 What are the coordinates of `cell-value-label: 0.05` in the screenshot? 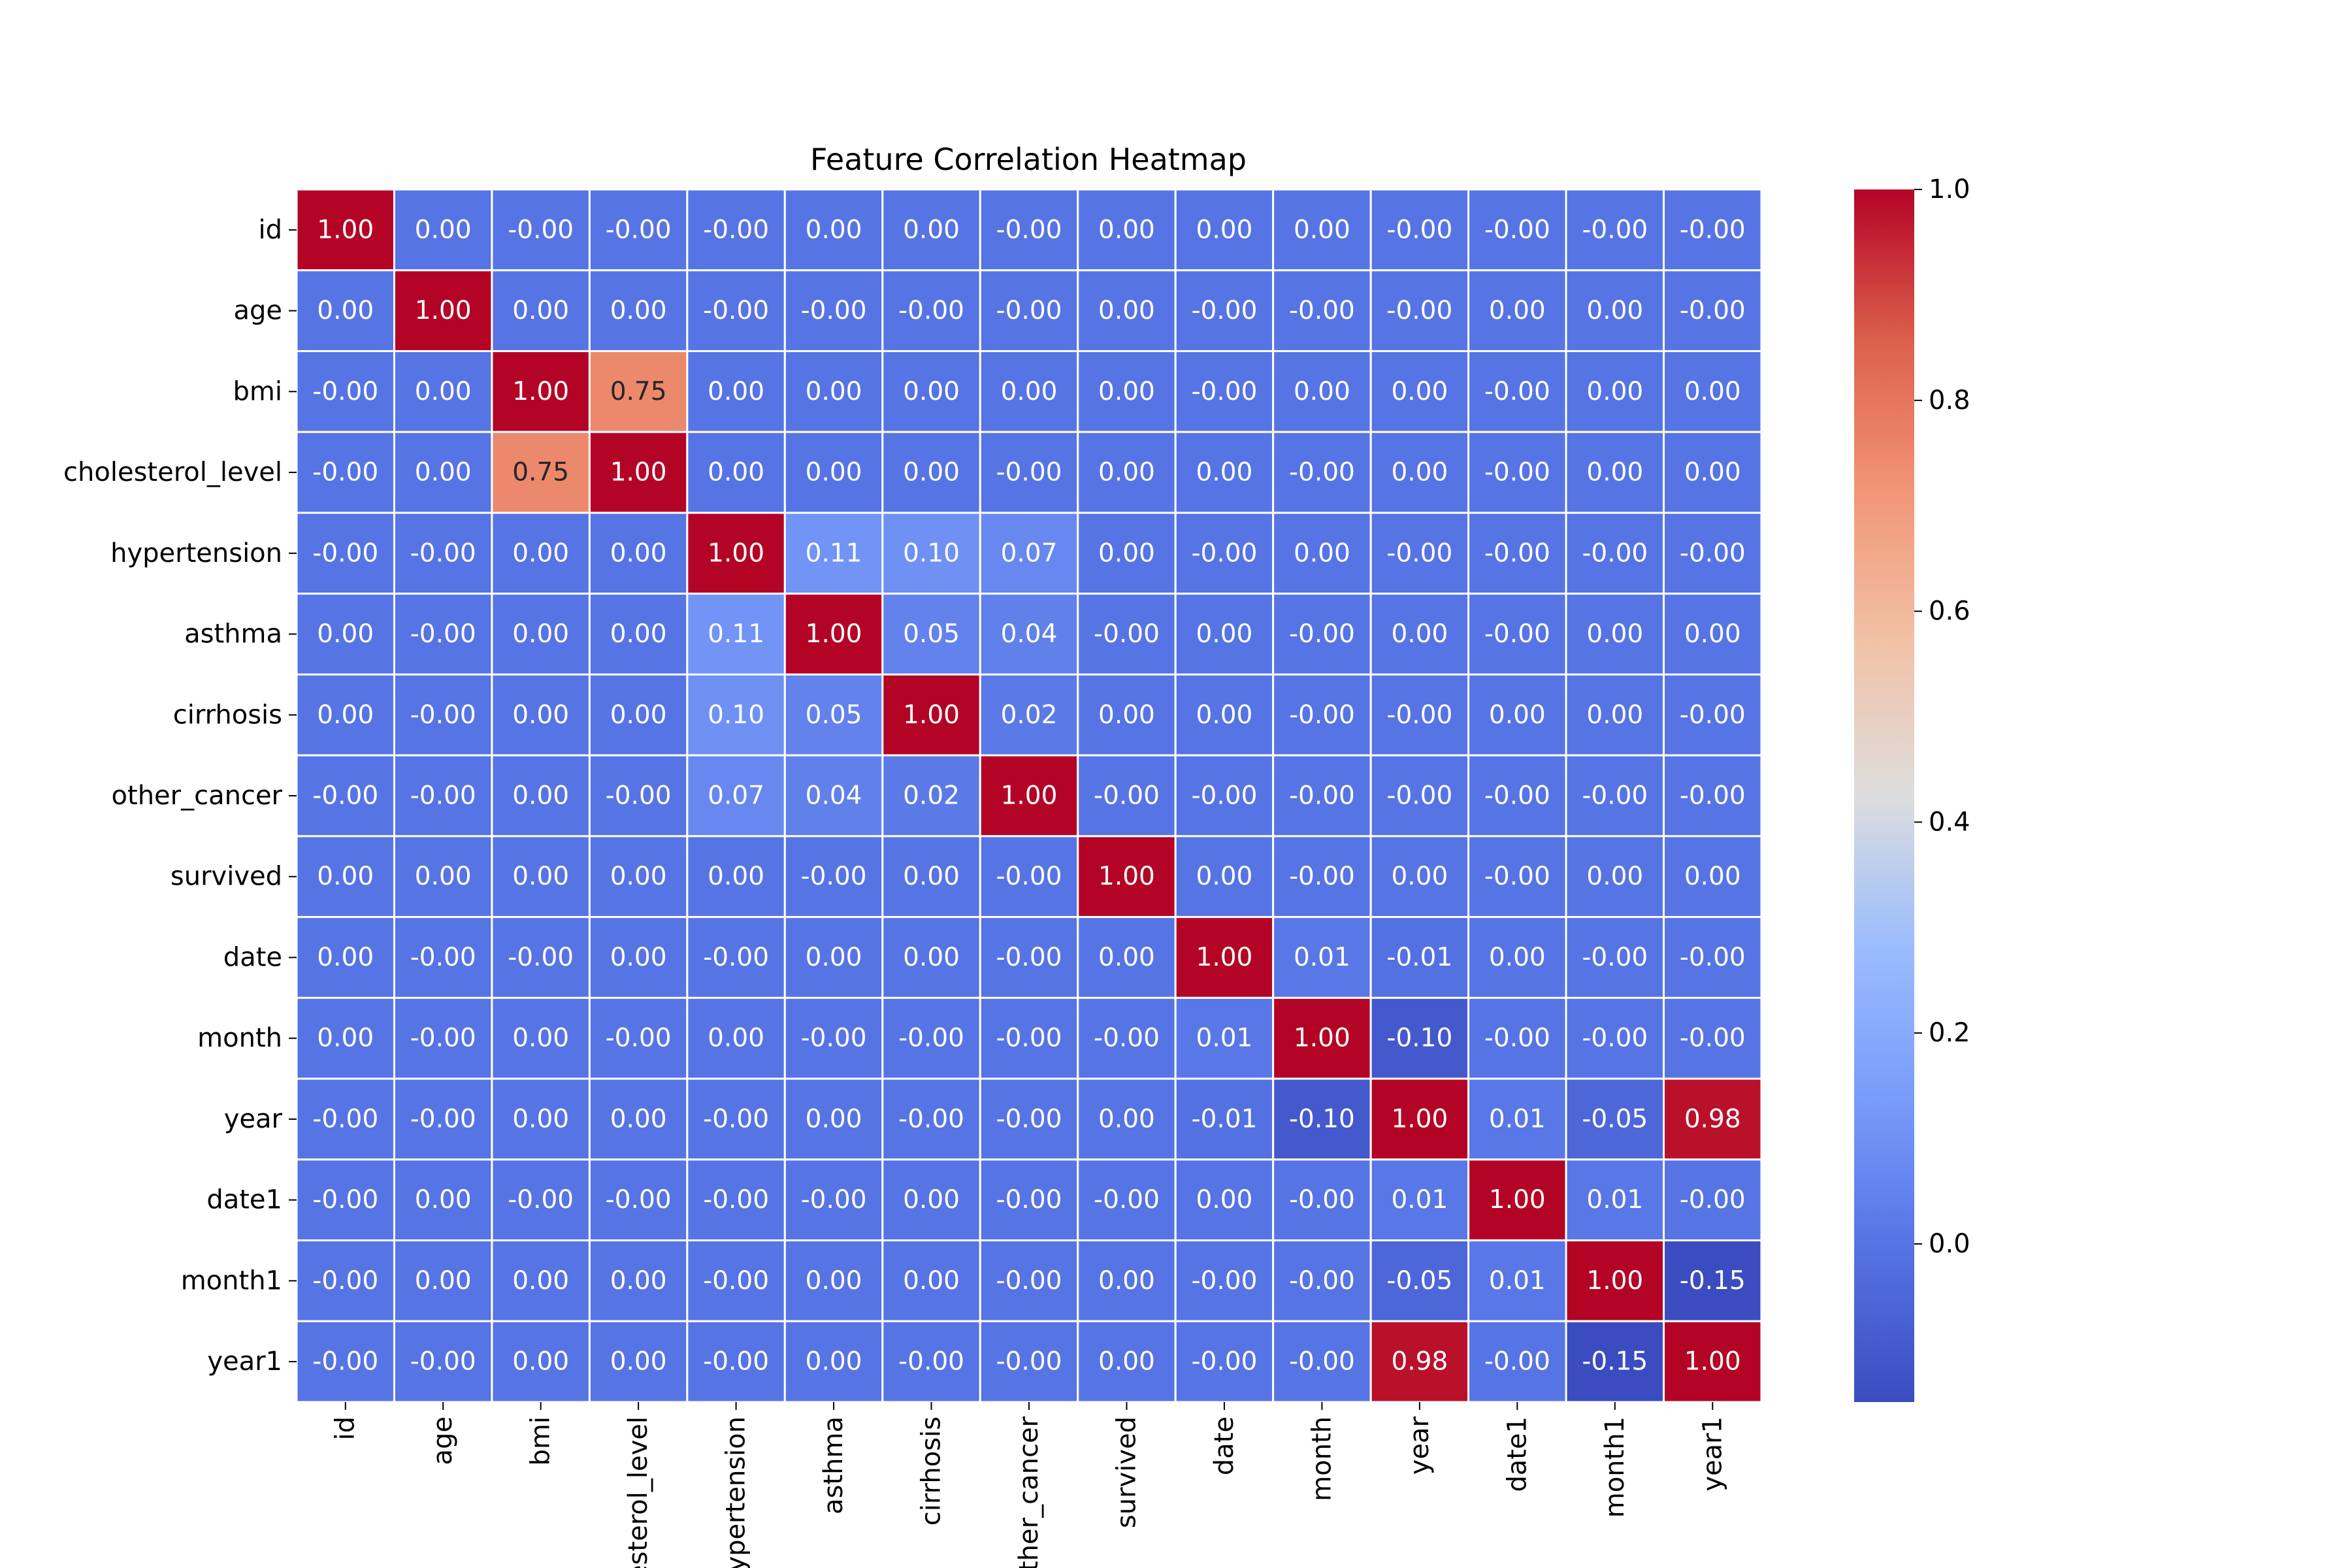 It's located at (834, 715).